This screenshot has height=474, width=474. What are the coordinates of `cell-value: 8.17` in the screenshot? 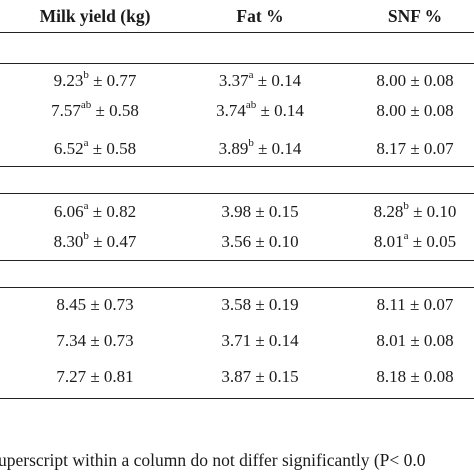 It's located at (391, 148).